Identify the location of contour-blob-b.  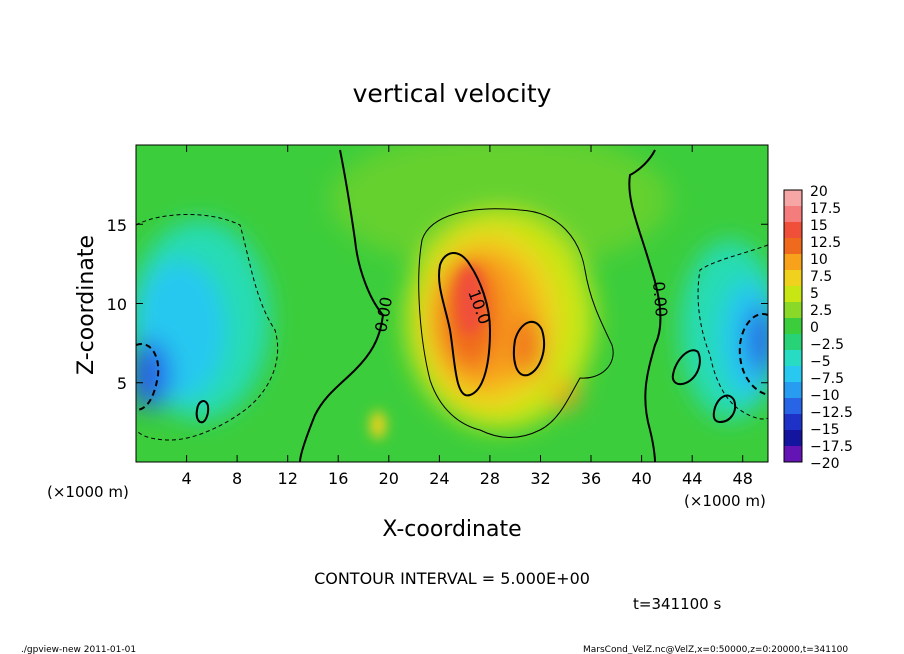
(724, 409).